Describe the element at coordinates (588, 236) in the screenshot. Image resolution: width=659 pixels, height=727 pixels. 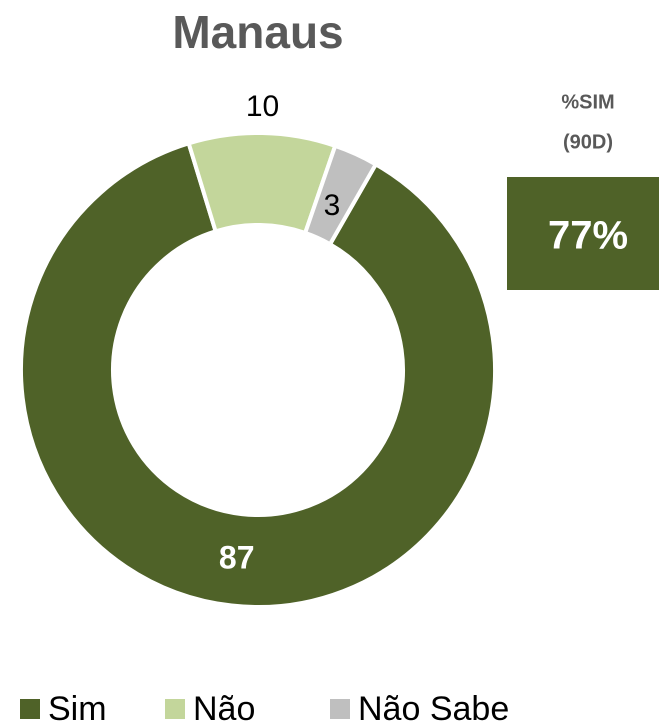
I see `callout-value: 77%` at that location.